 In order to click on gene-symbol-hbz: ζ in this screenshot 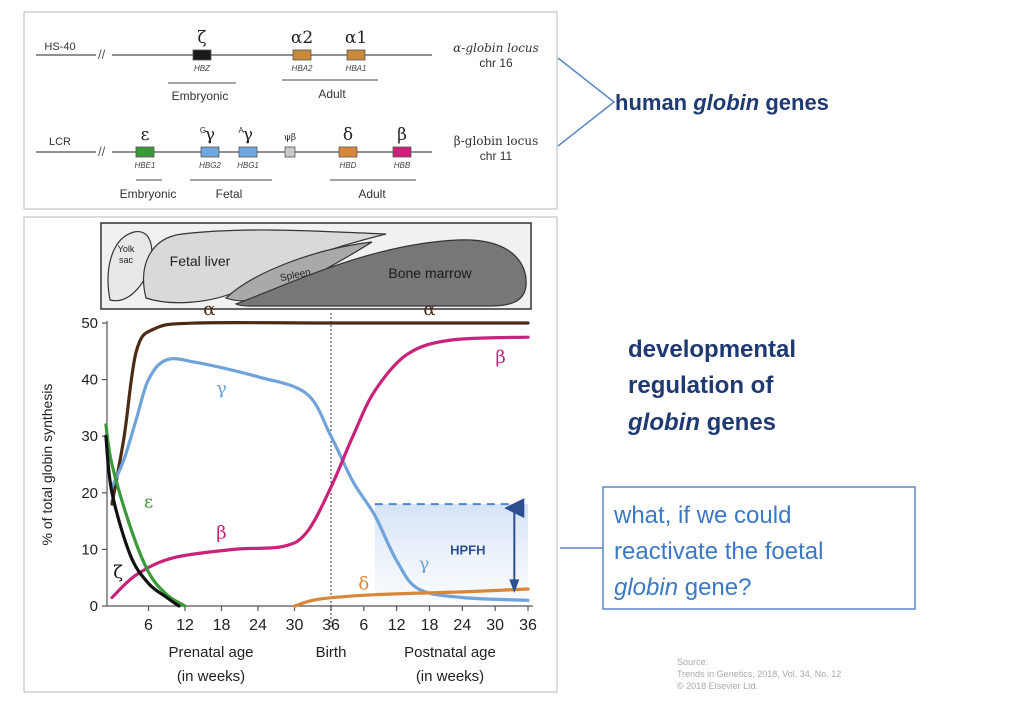, I will do `click(201, 38)`.